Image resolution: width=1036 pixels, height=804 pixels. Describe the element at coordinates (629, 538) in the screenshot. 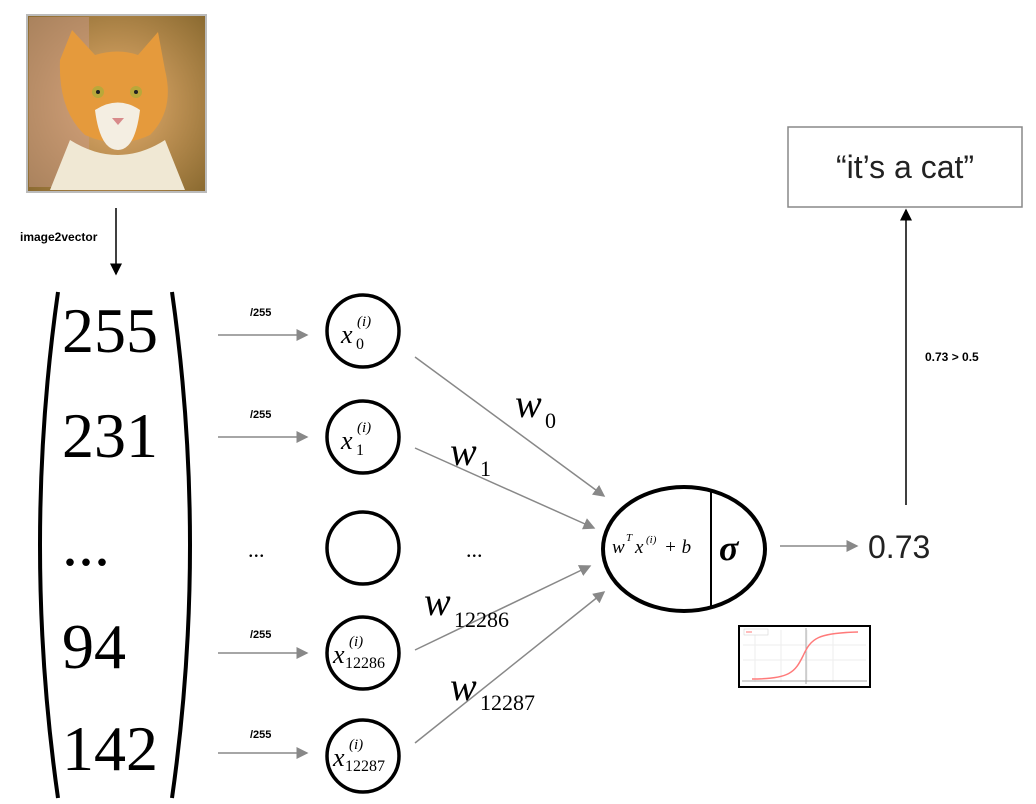

I see `svg-text: T` at that location.